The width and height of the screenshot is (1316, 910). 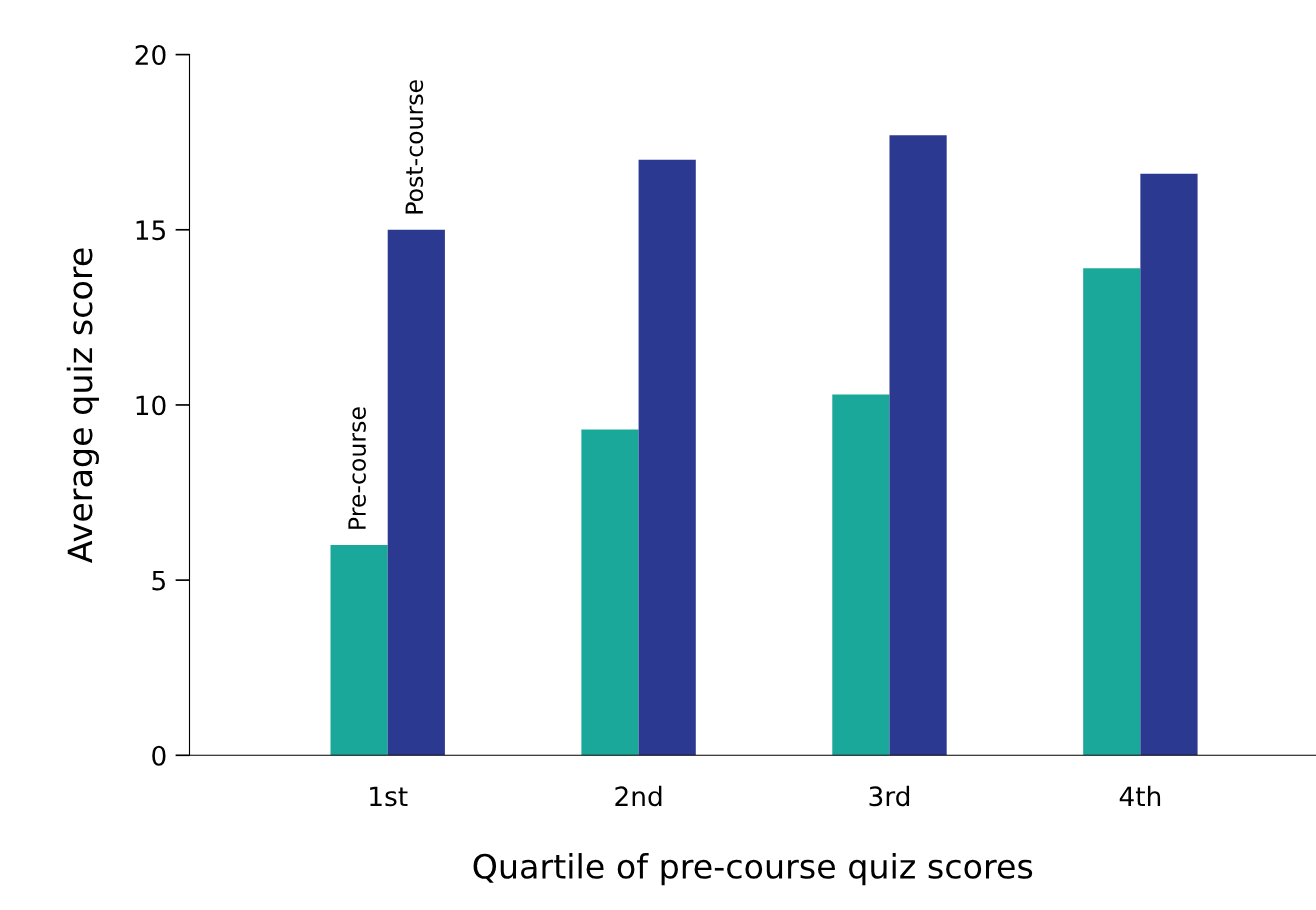 What do you see at coordinates (638, 796) in the screenshot?
I see `x-tick-label: 2nd` at bounding box center [638, 796].